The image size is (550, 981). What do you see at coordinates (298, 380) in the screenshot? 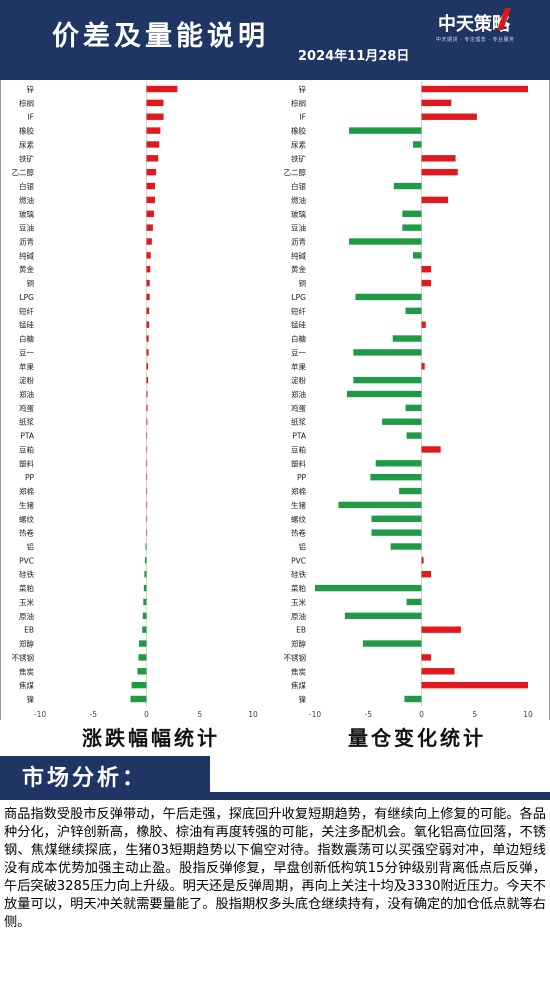
I see `volume-category-label: 淀粉` at bounding box center [298, 380].